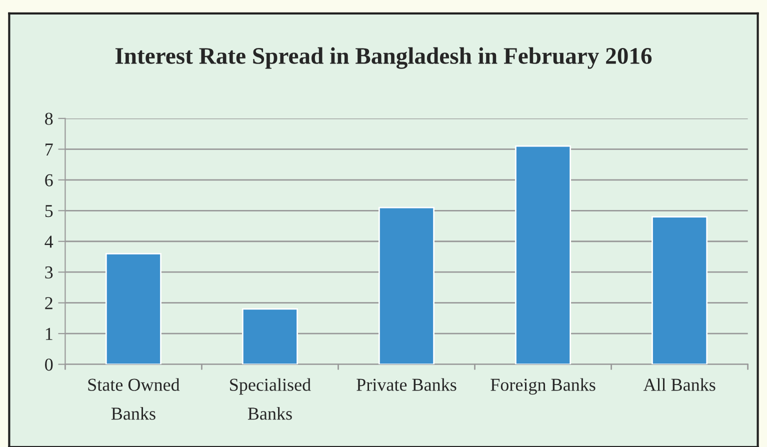 The height and width of the screenshot is (447, 767). I want to click on y-tick-label: 6, so click(49, 180).